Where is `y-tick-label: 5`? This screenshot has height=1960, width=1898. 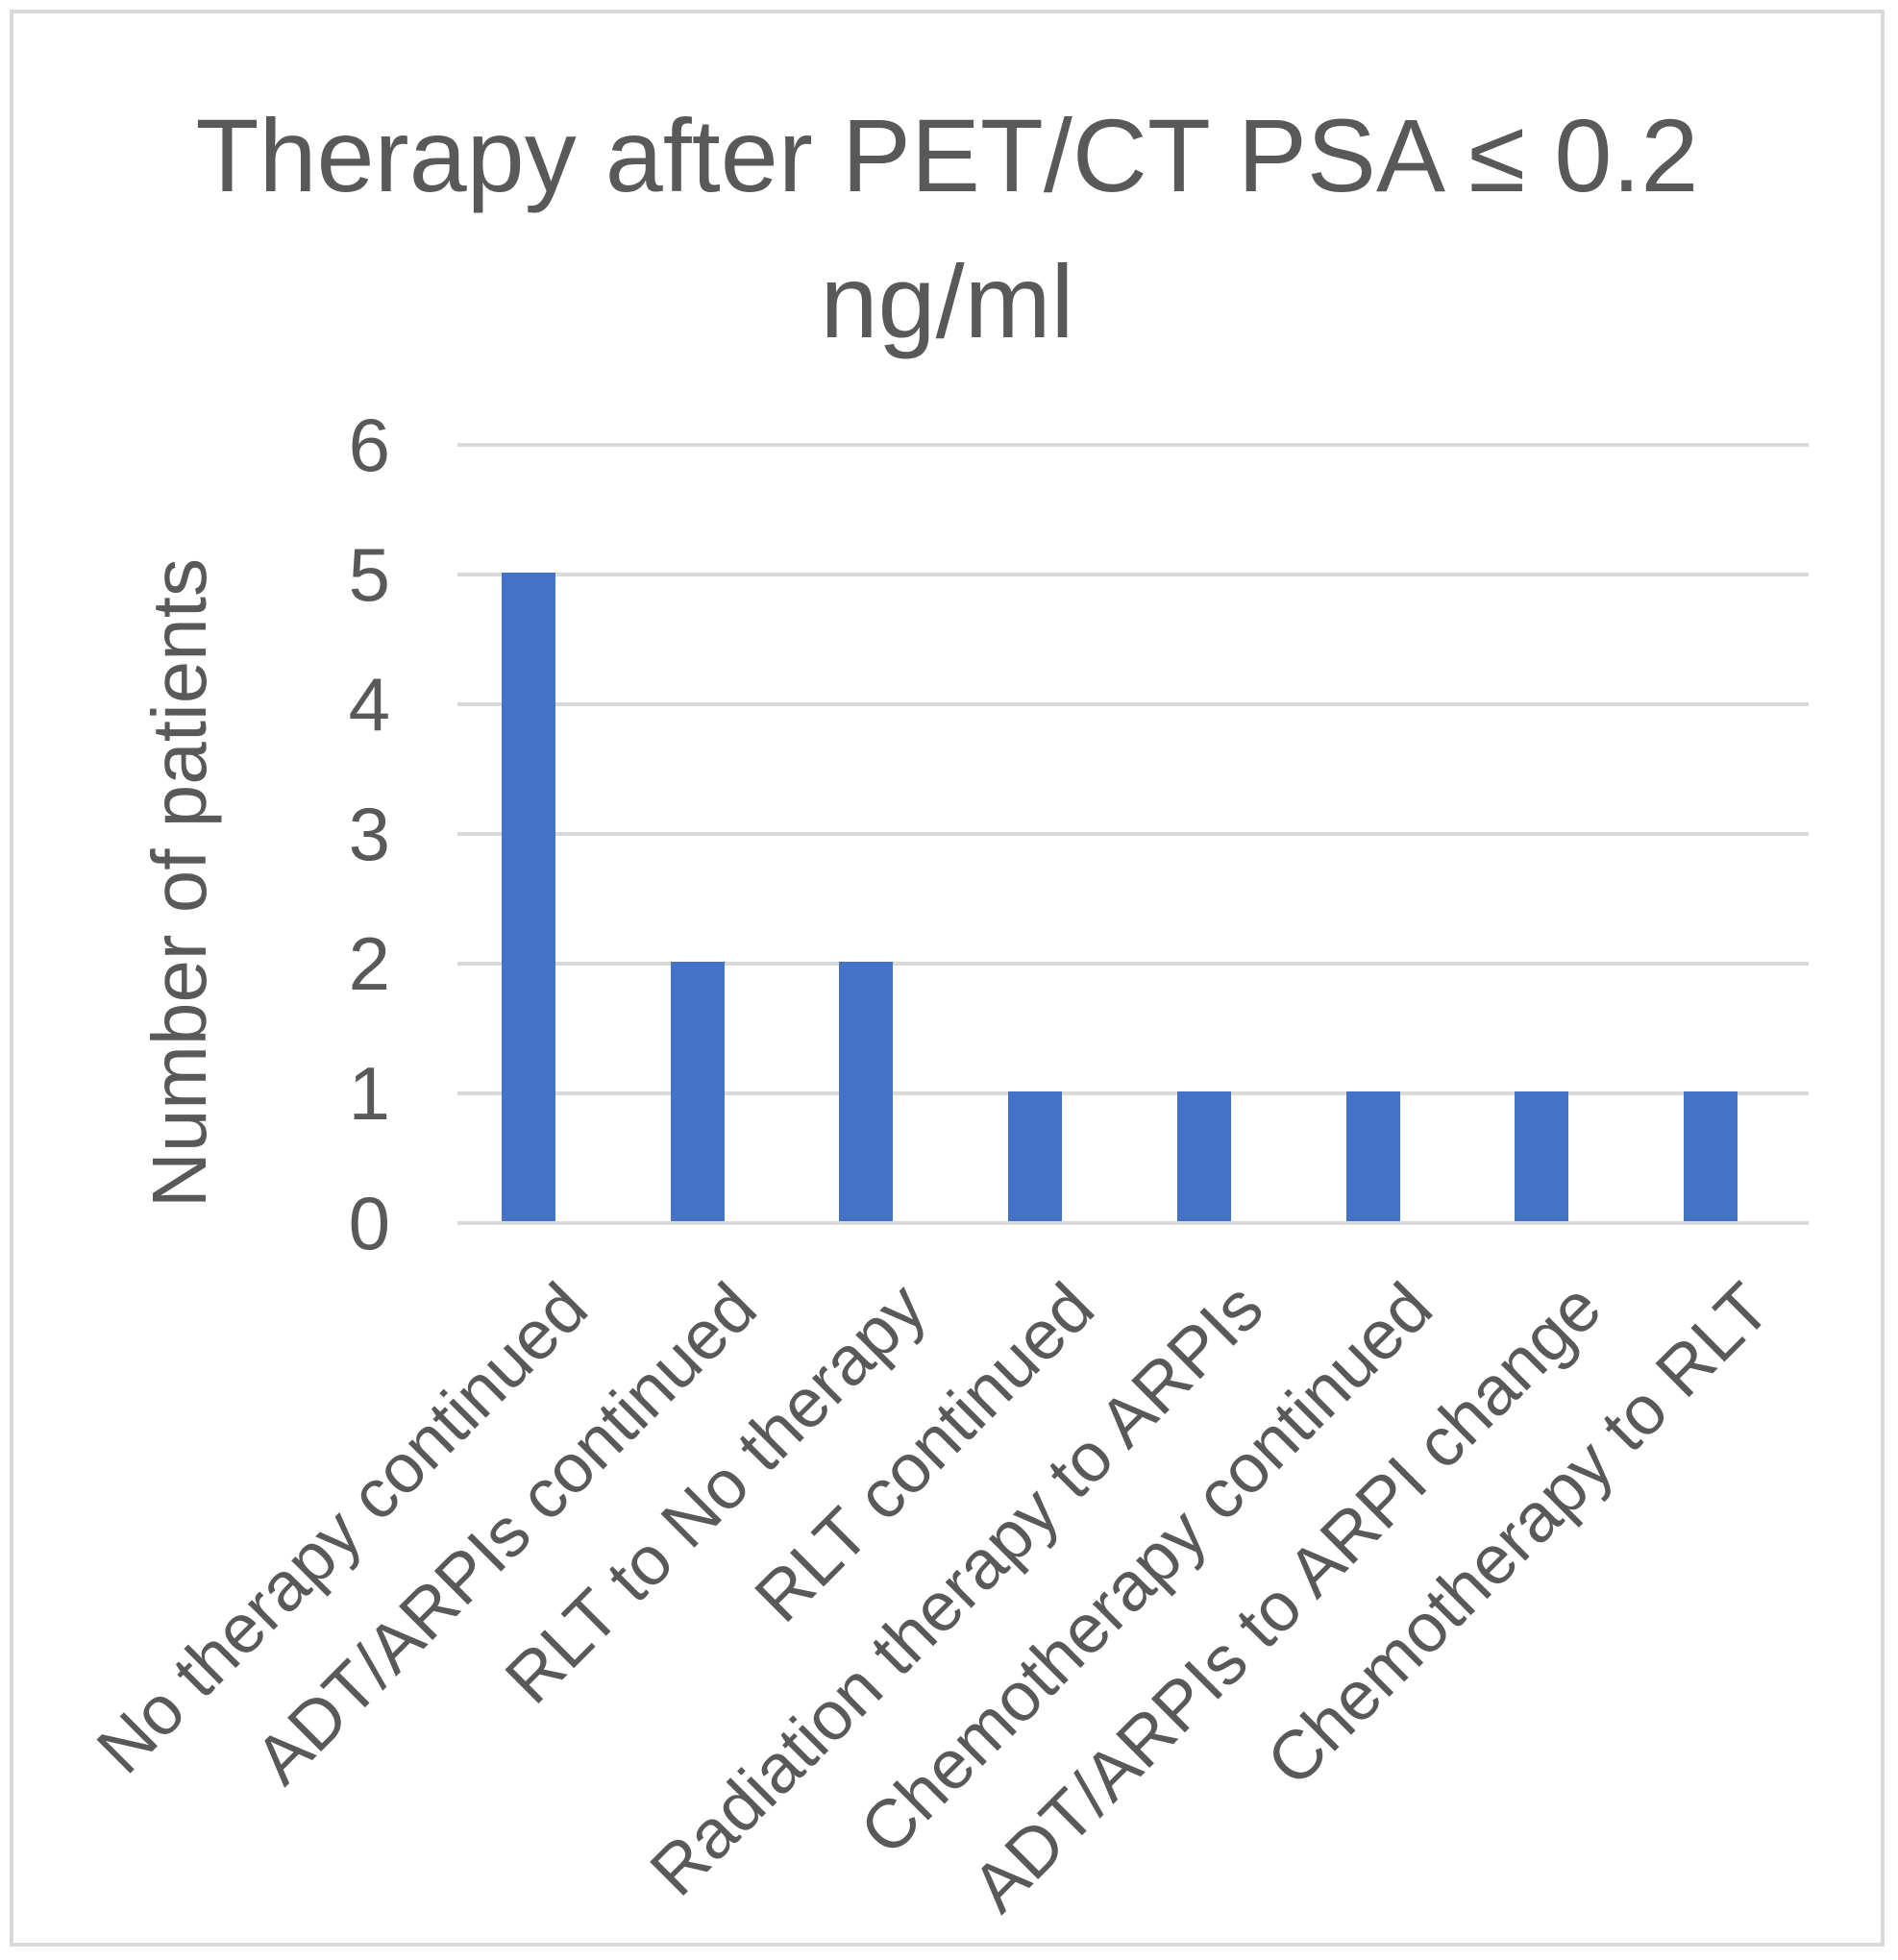 y-tick-label: 5 is located at coordinates (369, 574).